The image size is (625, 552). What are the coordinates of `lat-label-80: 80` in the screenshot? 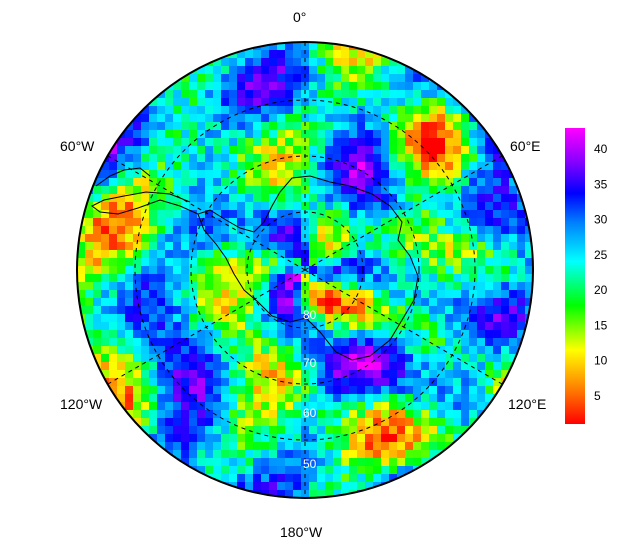 It's located at (310, 315).